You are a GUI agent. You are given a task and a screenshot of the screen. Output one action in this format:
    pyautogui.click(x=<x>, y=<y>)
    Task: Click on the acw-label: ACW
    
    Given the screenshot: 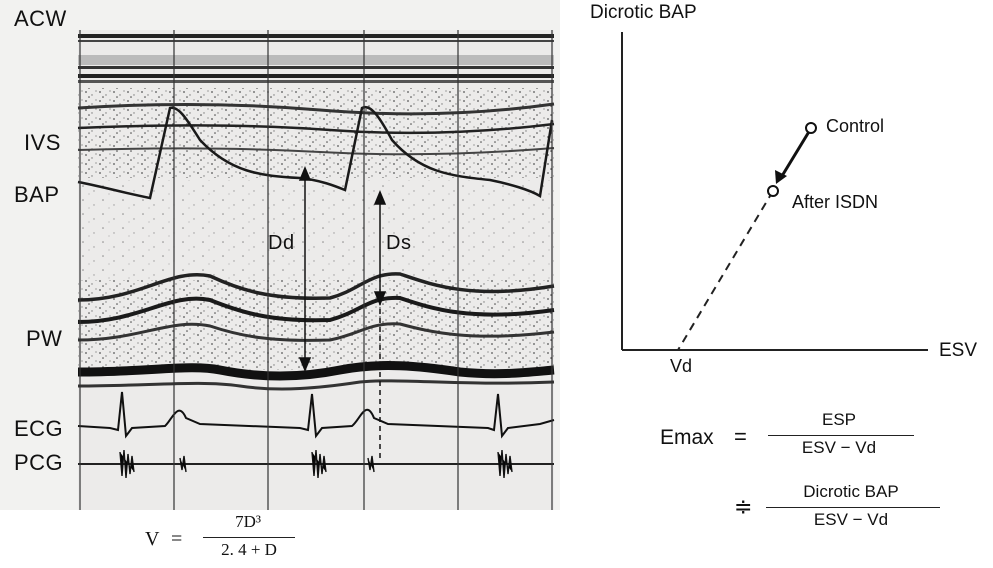 What is the action you would take?
    pyautogui.click(x=40, y=18)
    